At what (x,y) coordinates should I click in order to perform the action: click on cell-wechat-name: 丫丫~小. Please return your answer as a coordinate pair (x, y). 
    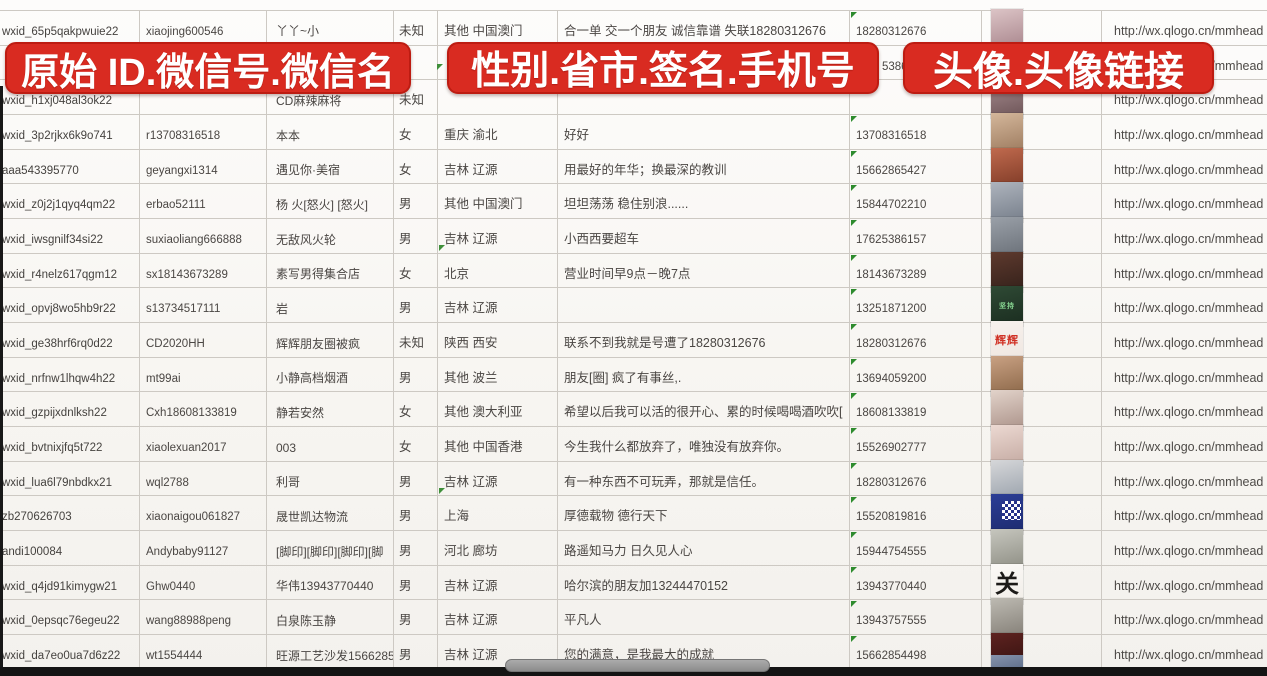
    Looking at the image, I should click on (330, 28).